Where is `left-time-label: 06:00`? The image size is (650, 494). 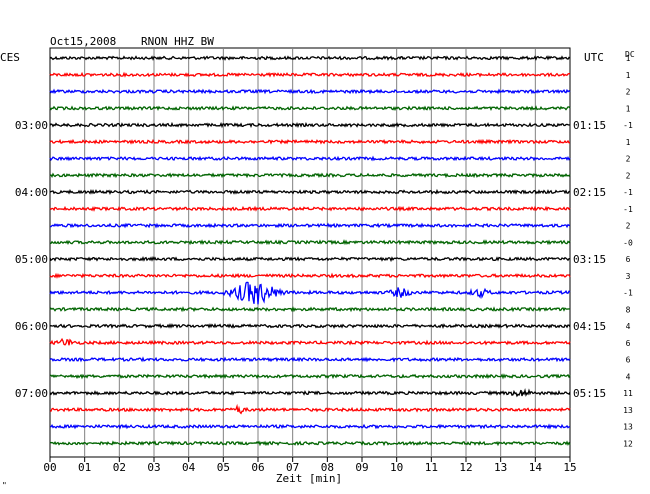
left-time-label: 06:00 is located at coordinates (31, 326).